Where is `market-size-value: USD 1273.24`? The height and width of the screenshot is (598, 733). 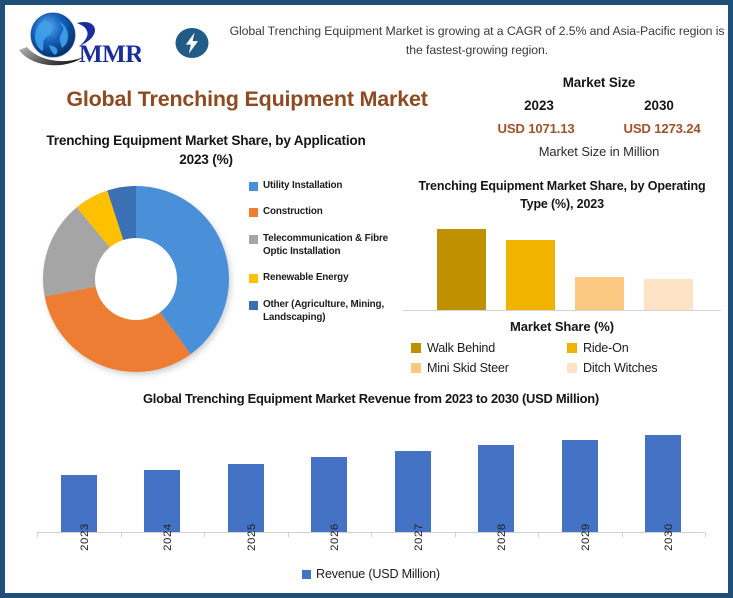
market-size-value: USD 1273.24 is located at coordinates (662, 128).